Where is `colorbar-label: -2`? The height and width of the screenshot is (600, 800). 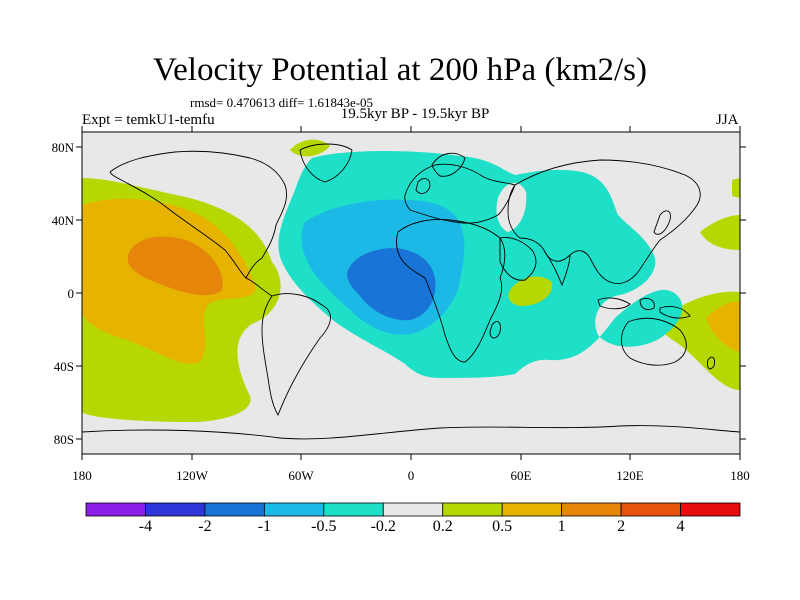
colorbar-label: -2 is located at coordinates (205, 526).